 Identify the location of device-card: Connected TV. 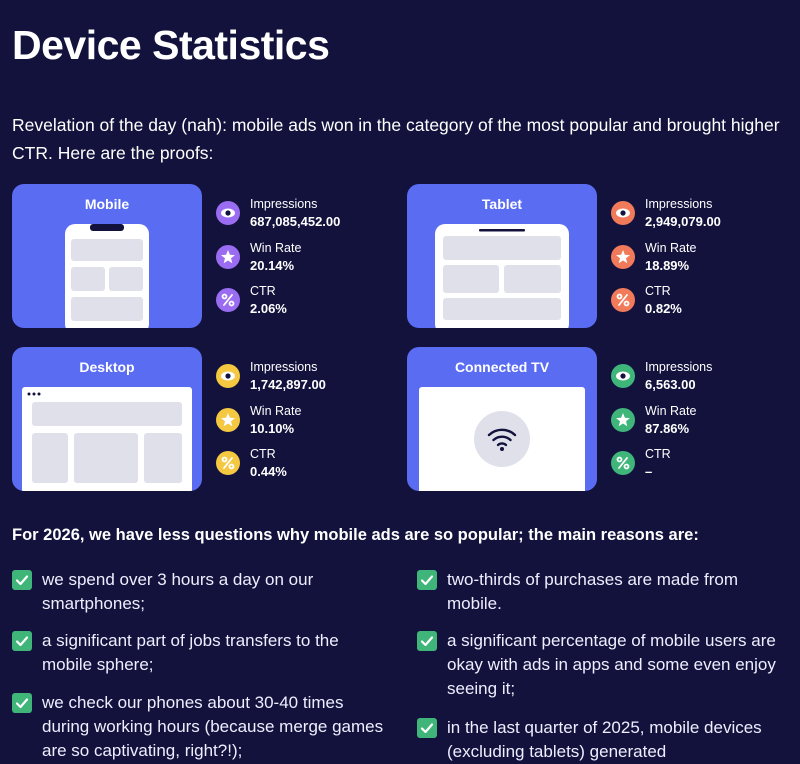
(502, 419).